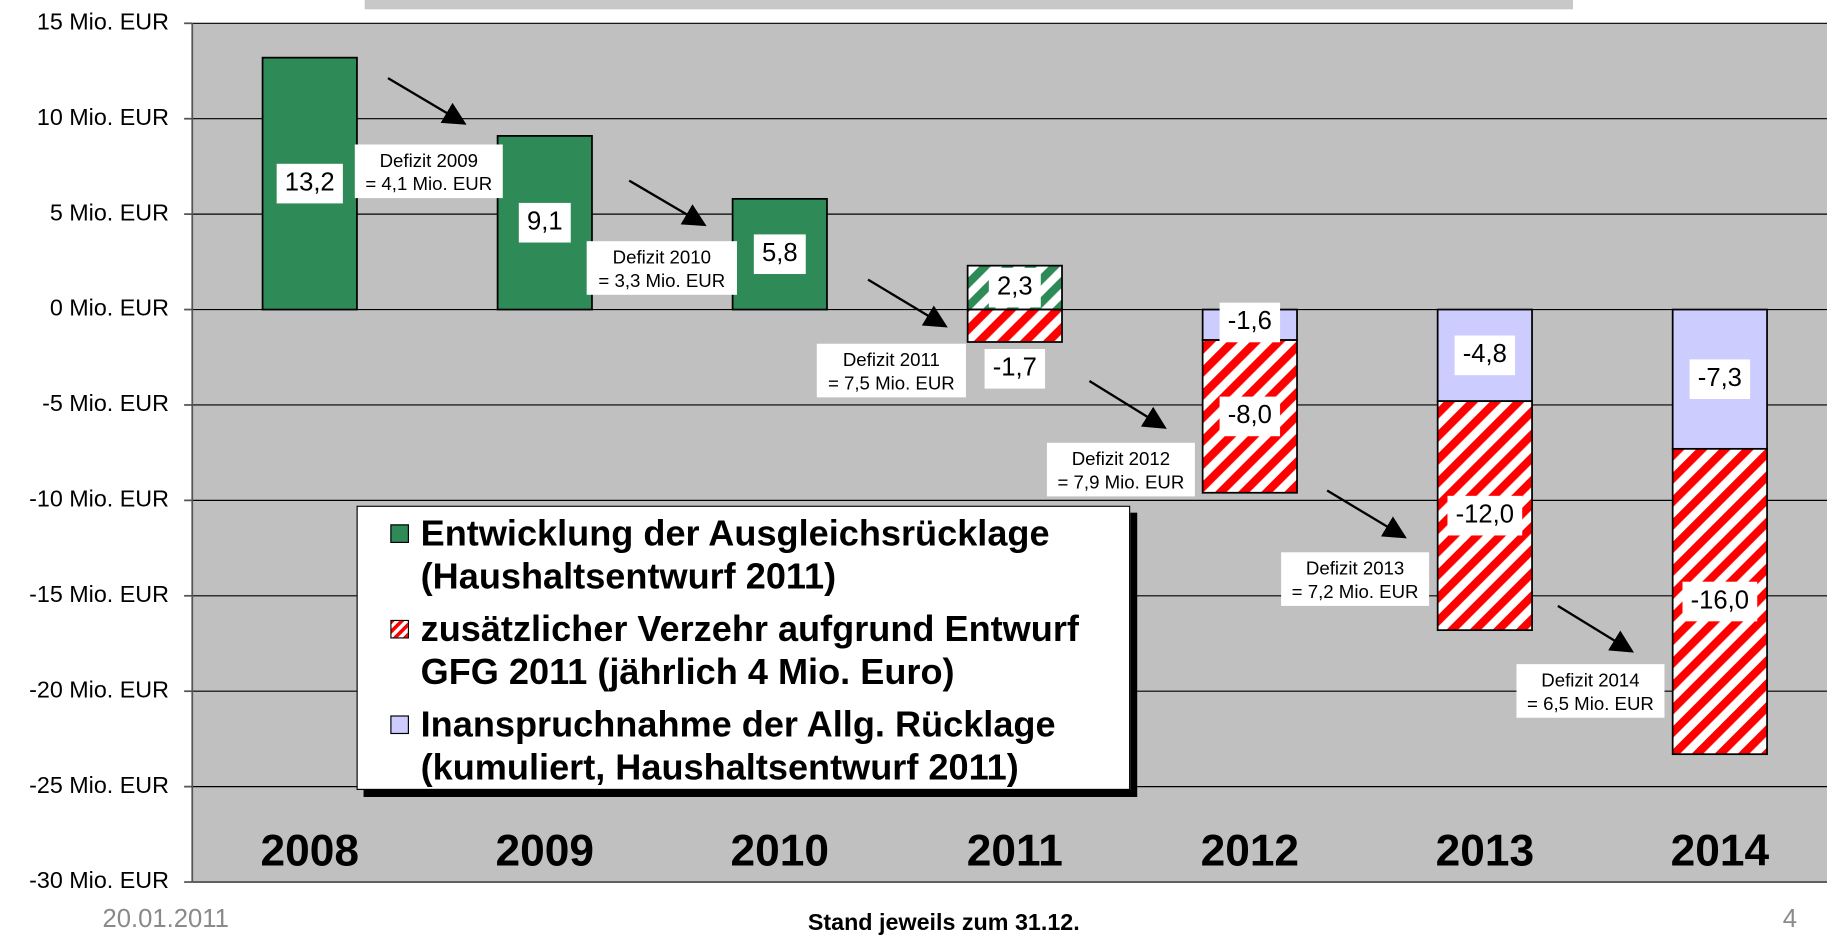 The image size is (1827, 936). What do you see at coordinates (968, 5) in the screenshot?
I see `title-bar` at bounding box center [968, 5].